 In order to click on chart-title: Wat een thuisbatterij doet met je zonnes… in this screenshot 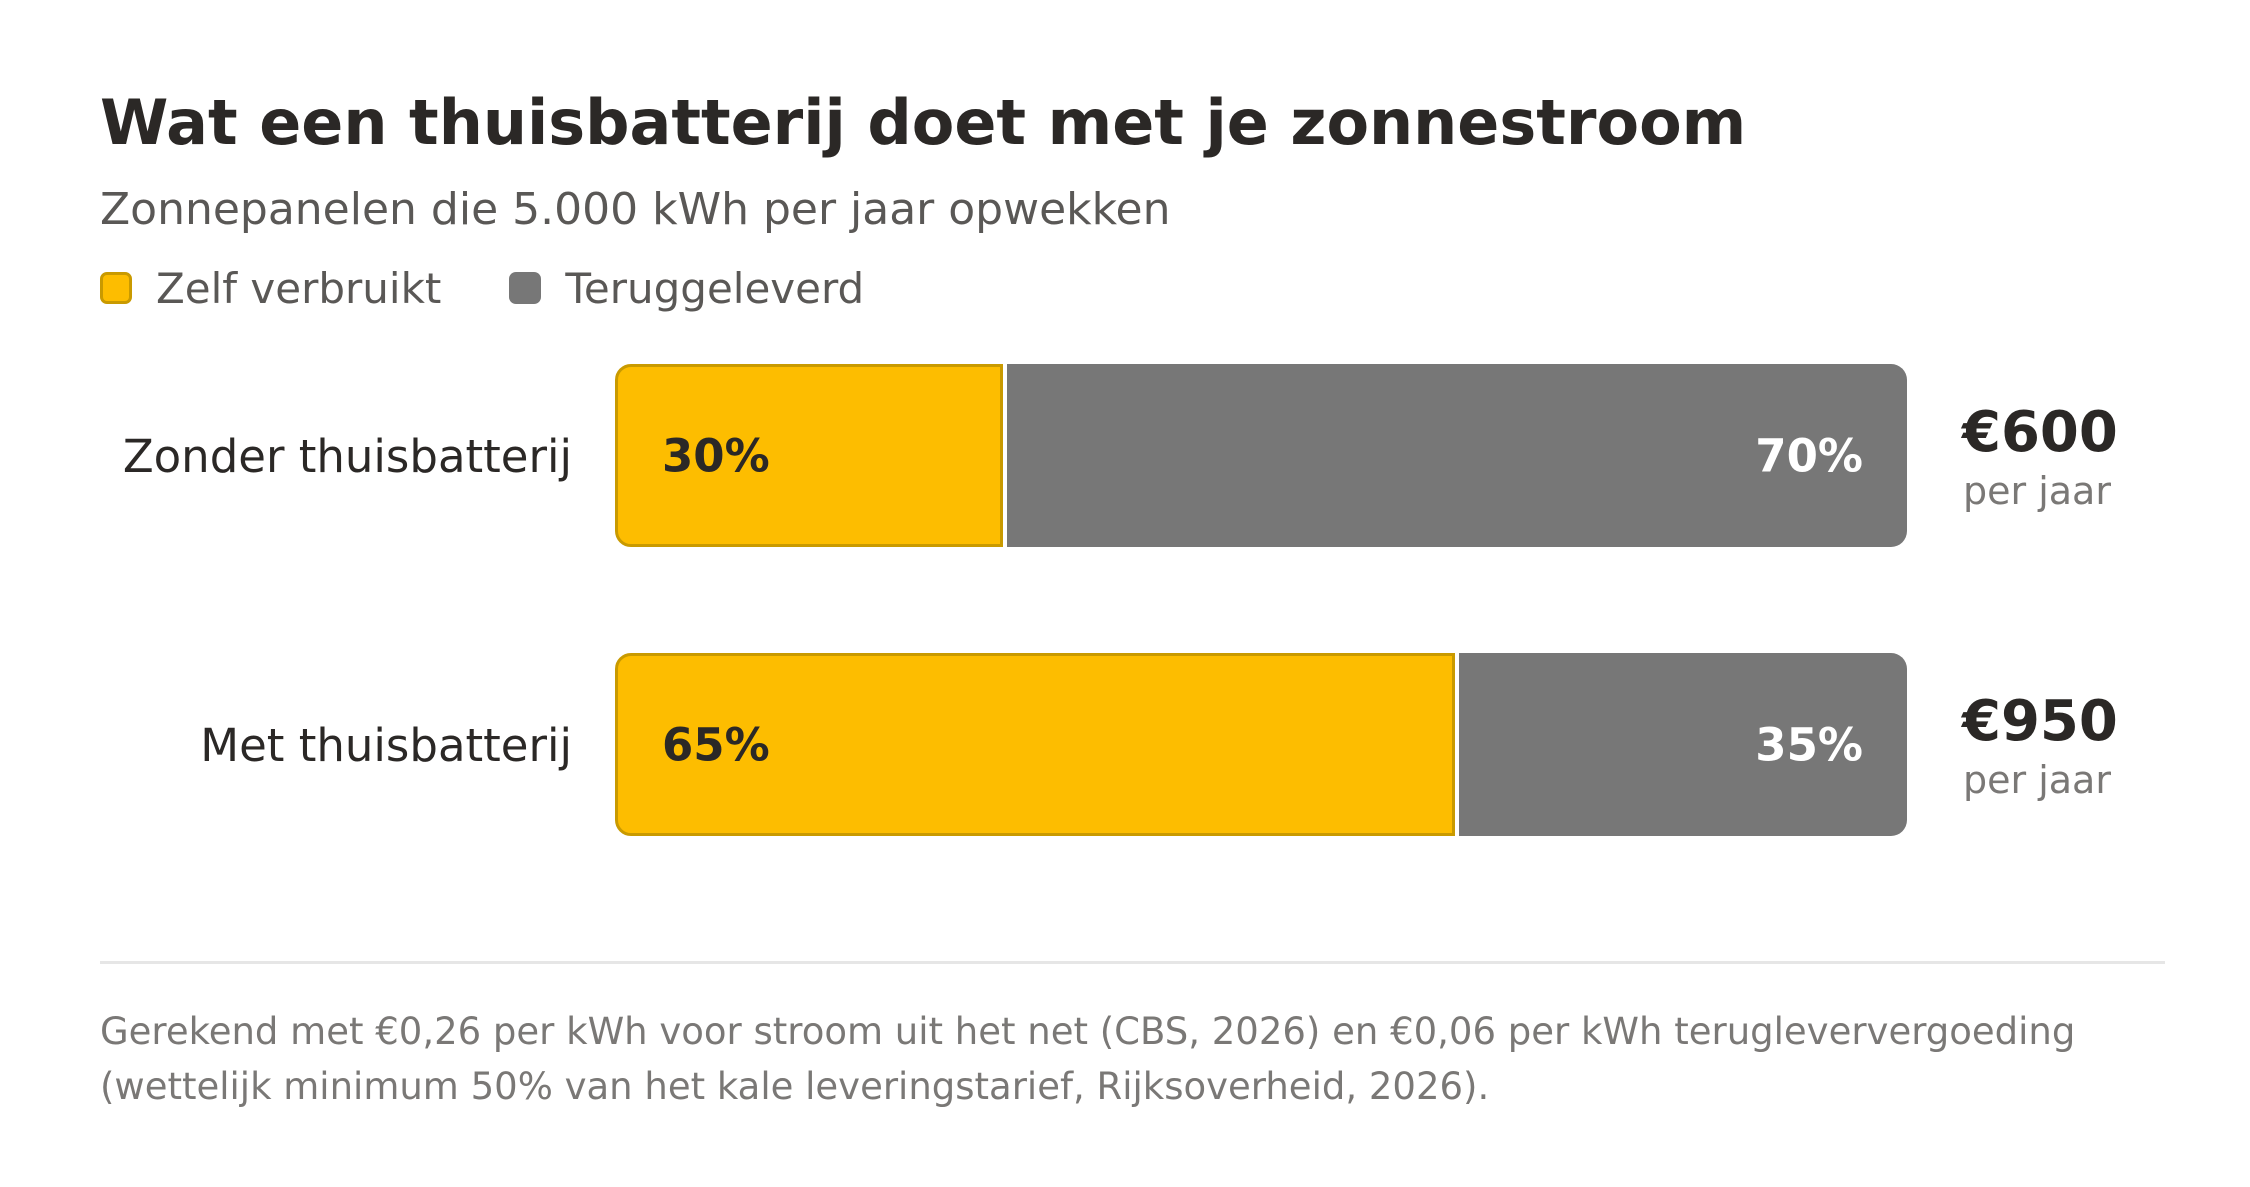, I will do `click(923, 122)`.